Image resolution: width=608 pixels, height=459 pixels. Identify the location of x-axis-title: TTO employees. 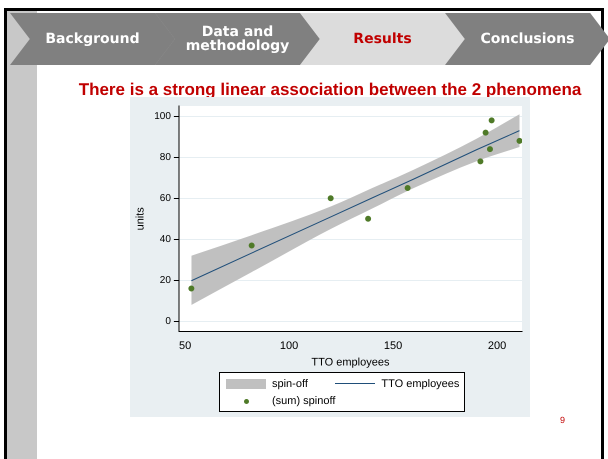
(350, 362).